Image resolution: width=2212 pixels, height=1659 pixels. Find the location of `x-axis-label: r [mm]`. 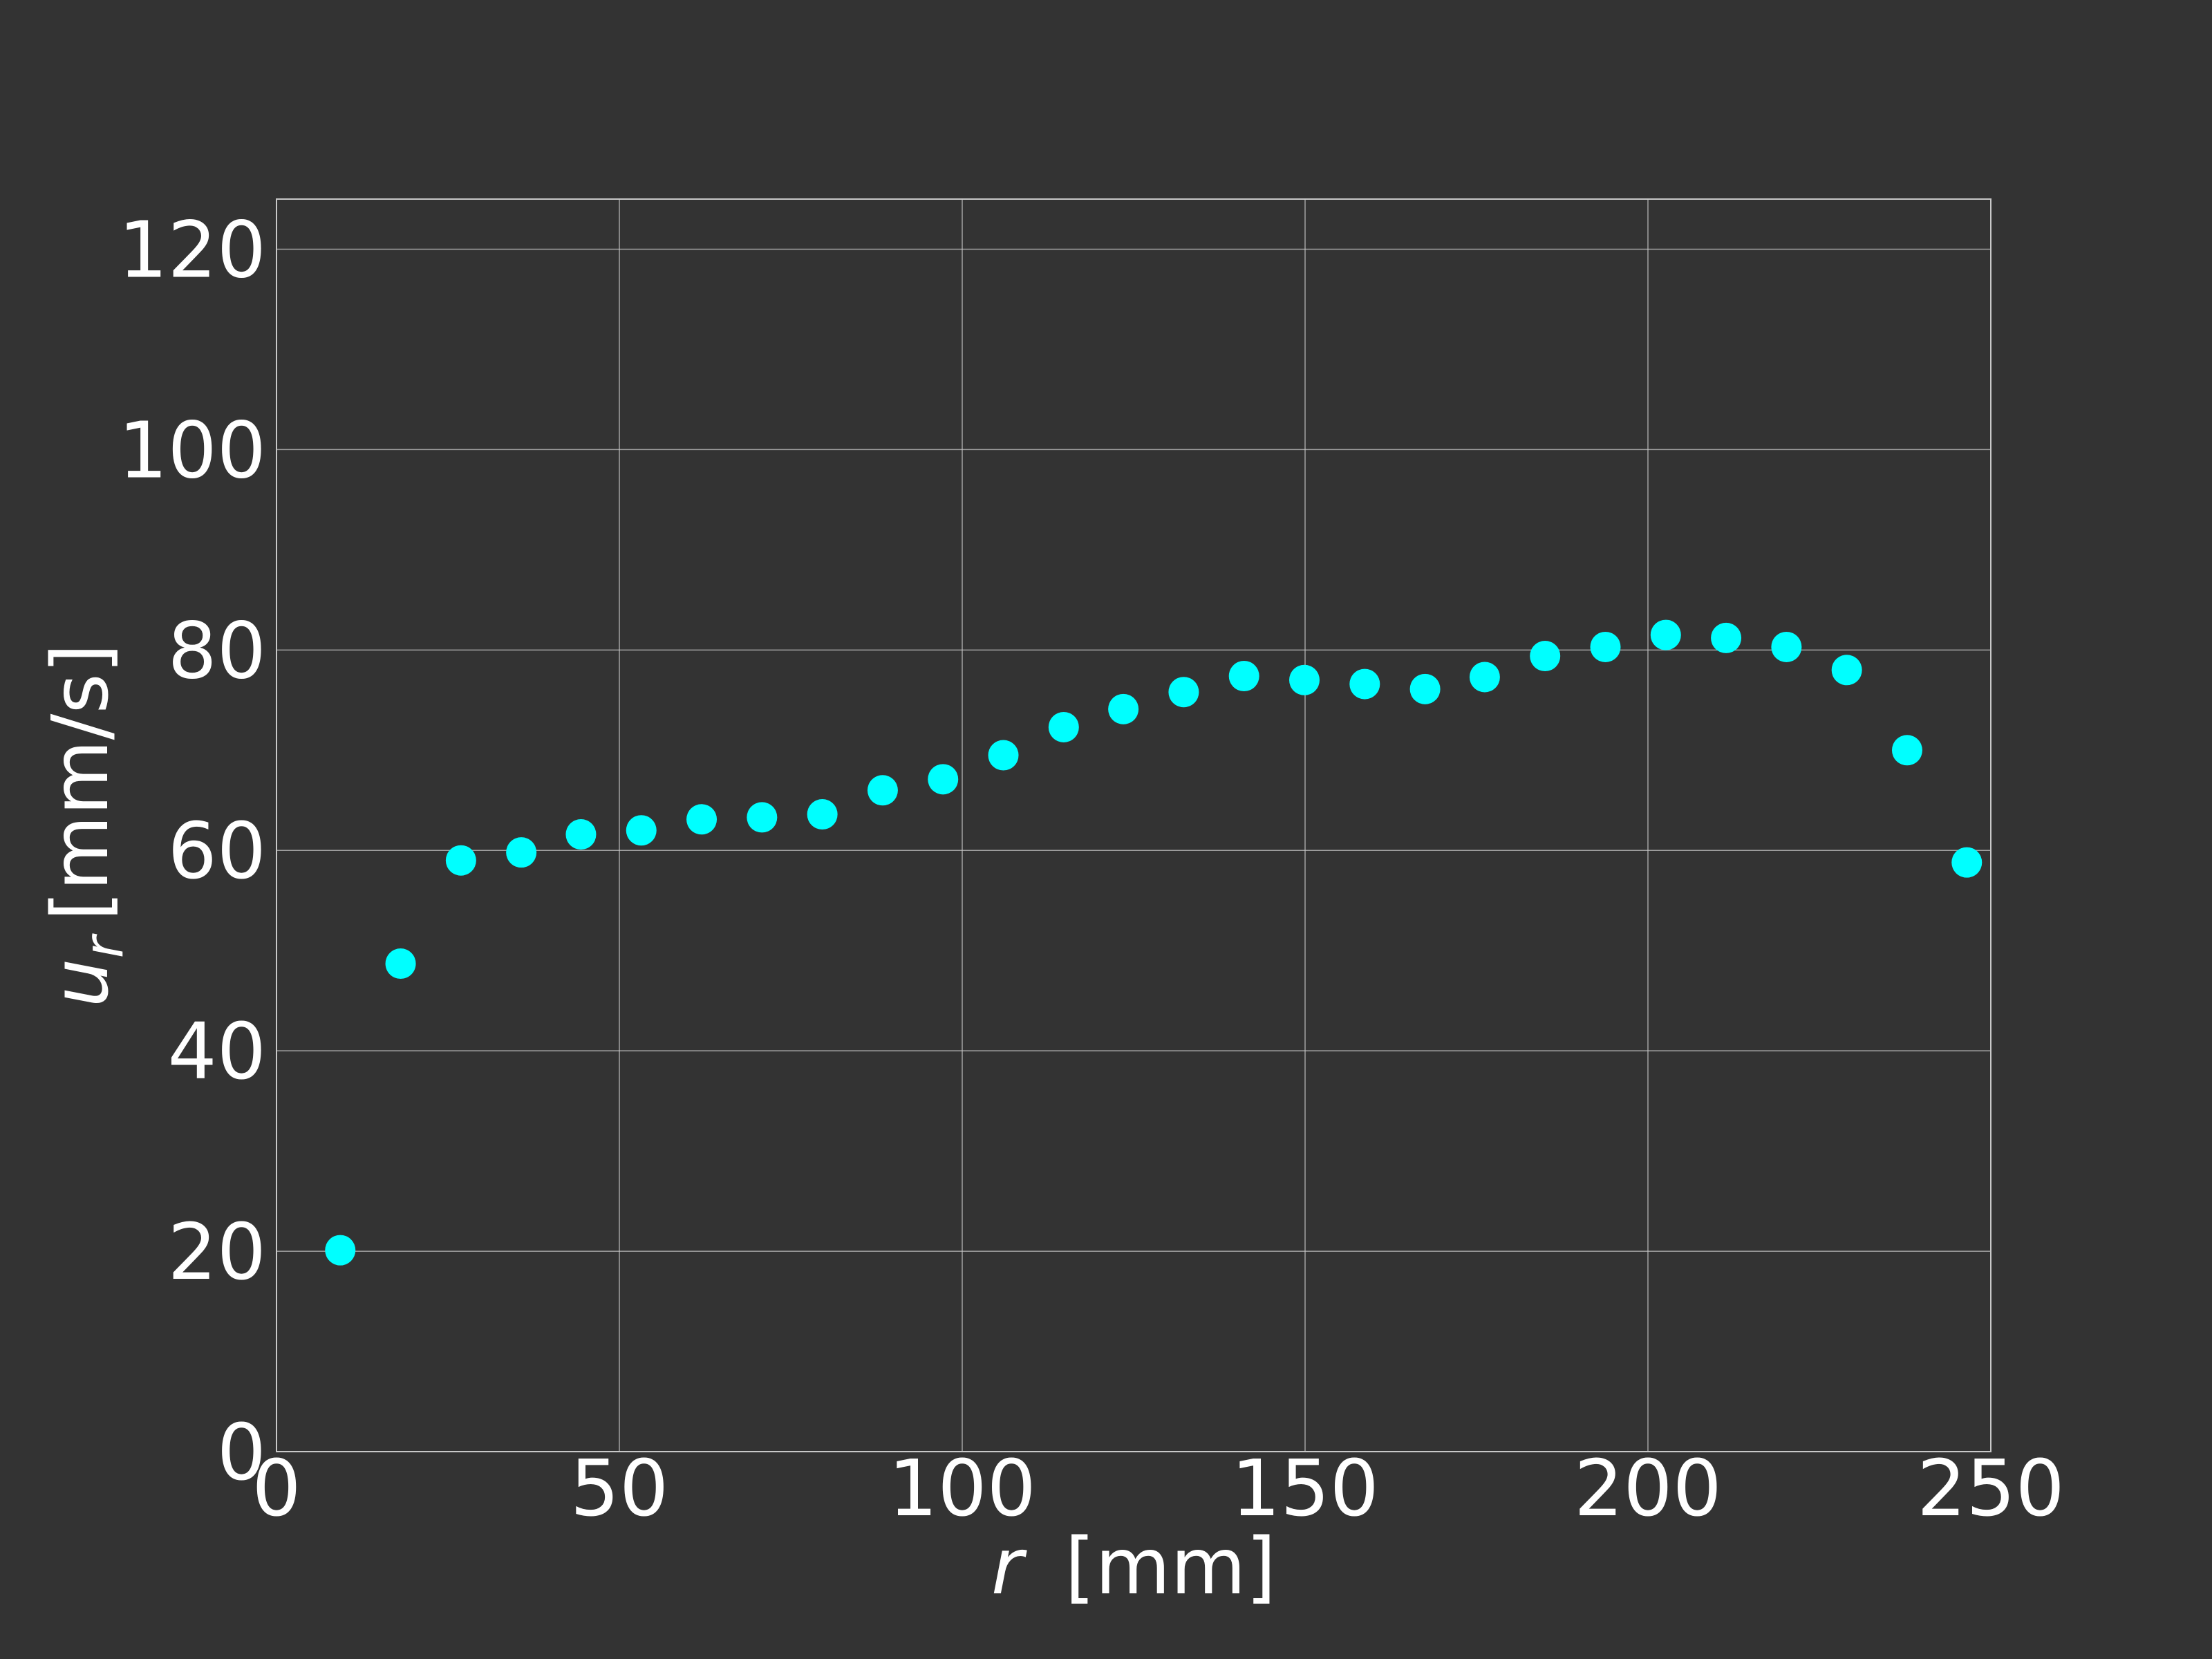

x-axis-label: r [mm] is located at coordinates (1133, 1567).